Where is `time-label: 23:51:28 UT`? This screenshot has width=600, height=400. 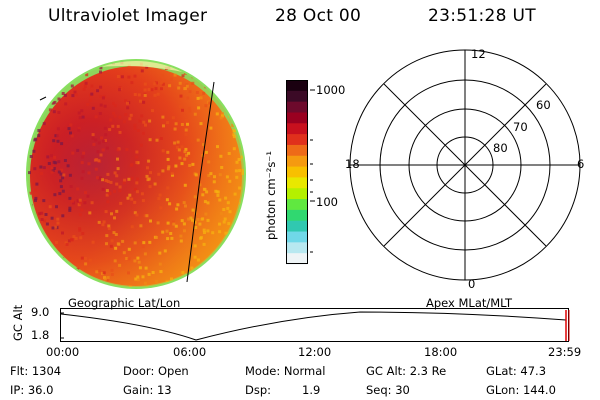
time-label: 23:51:28 UT is located at coordinates (482, 16).